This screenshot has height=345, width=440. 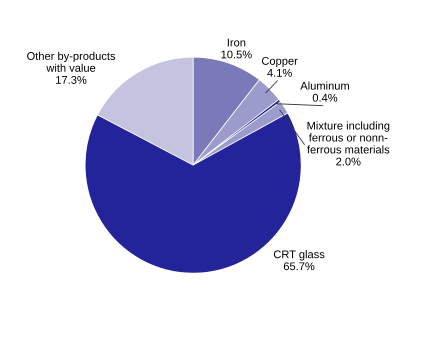 What do you see at coordinates (280, 62) in the screenshot?
I see `slice-label: Copper` at bounding box center [280, 62].